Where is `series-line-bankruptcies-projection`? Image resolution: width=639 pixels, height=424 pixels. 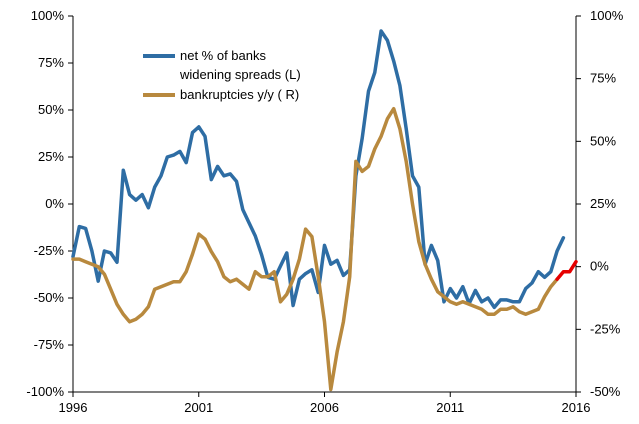 series-line-bankruptcies-projection is located at coordinates (566, 270).